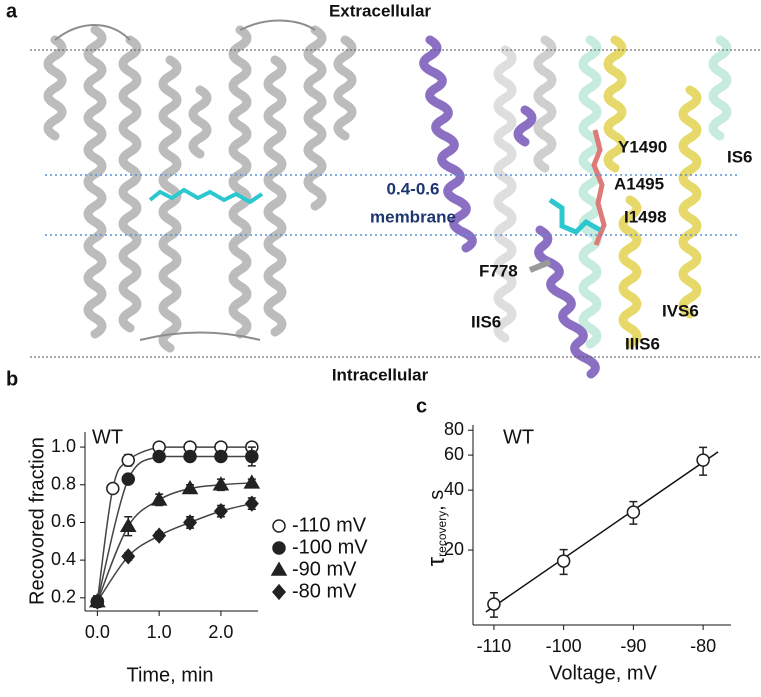 The width and height of the screenshot is (761, 697). I want to click on segment-label: IVS6, so click(680, 310).